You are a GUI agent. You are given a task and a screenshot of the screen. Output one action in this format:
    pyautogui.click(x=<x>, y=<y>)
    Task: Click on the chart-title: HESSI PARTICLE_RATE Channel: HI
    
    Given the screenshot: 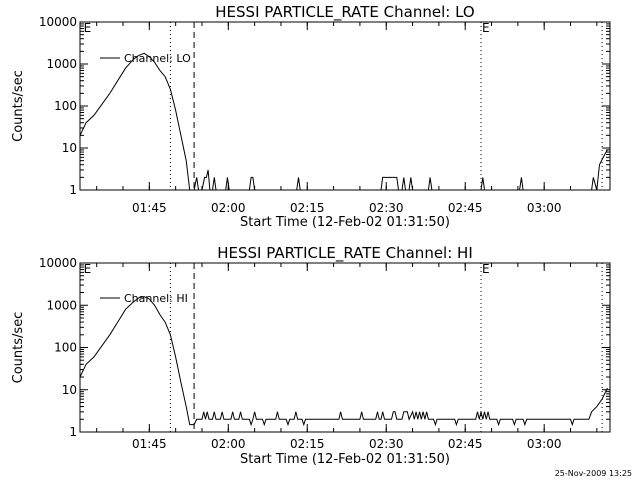 What is the action you would take?
    pyautogui.click(x=345, y=253)
    